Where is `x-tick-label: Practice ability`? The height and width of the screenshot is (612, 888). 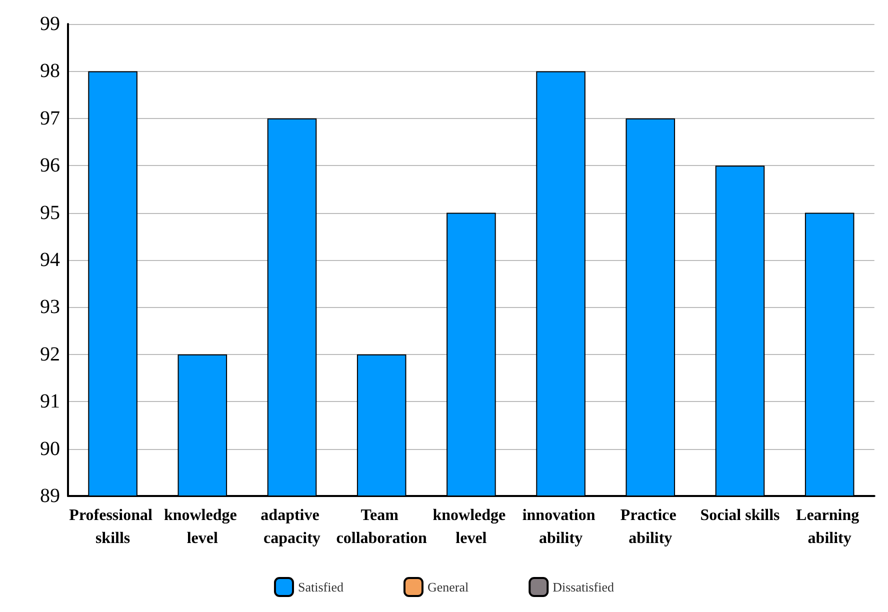 x-tick-label: Practice ability is located at coordinates (650, 527).